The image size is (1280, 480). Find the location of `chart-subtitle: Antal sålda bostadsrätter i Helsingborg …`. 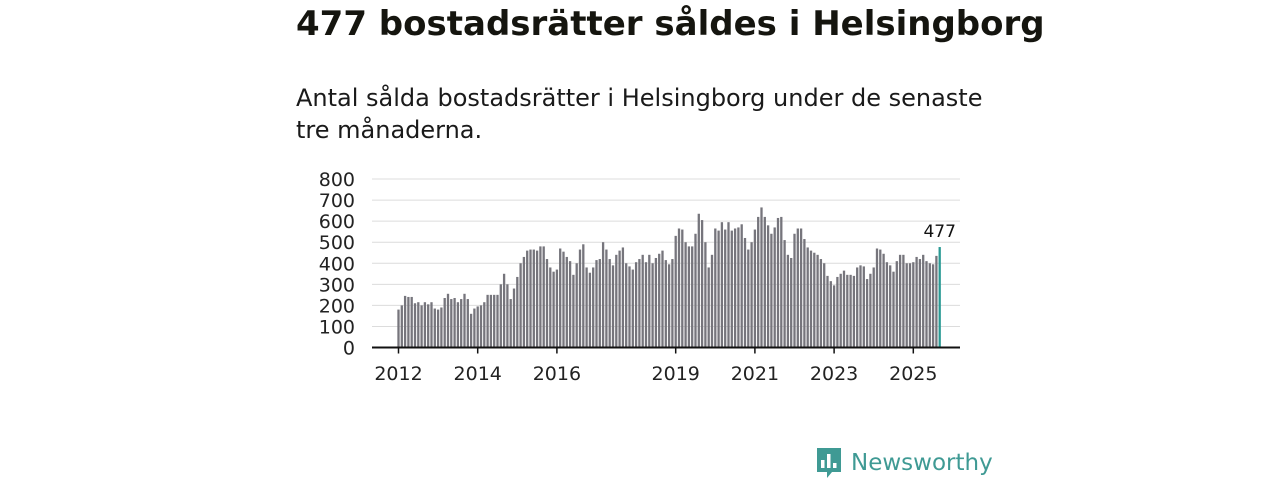

chart-subtitle: Antal sålda bostadsrätter i Helsingborg … is located at coordinates (639, 114).